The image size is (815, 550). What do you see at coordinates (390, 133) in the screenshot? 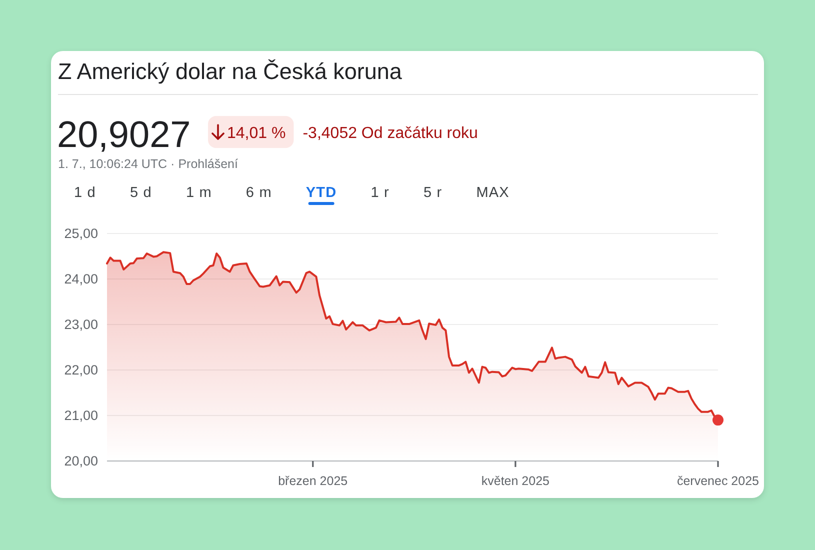
I see `text: -3,4052 Od začátku roku` at bounding box center [390, 133].